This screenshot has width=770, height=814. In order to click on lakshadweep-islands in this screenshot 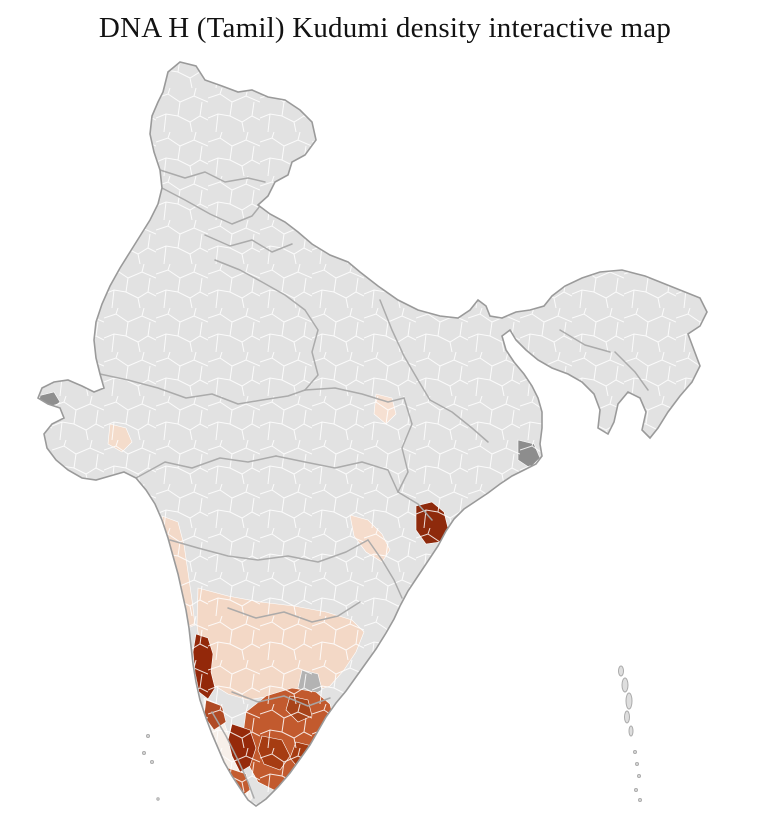, I will do `click(151, 767)`.